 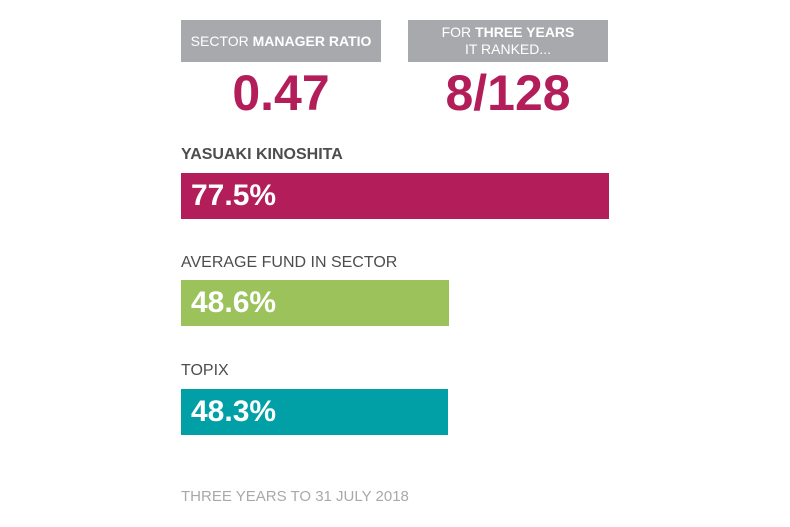 I want to click on footnote: THREE YEARS TO 31 JULY 2018, so click(x=295, y=496).